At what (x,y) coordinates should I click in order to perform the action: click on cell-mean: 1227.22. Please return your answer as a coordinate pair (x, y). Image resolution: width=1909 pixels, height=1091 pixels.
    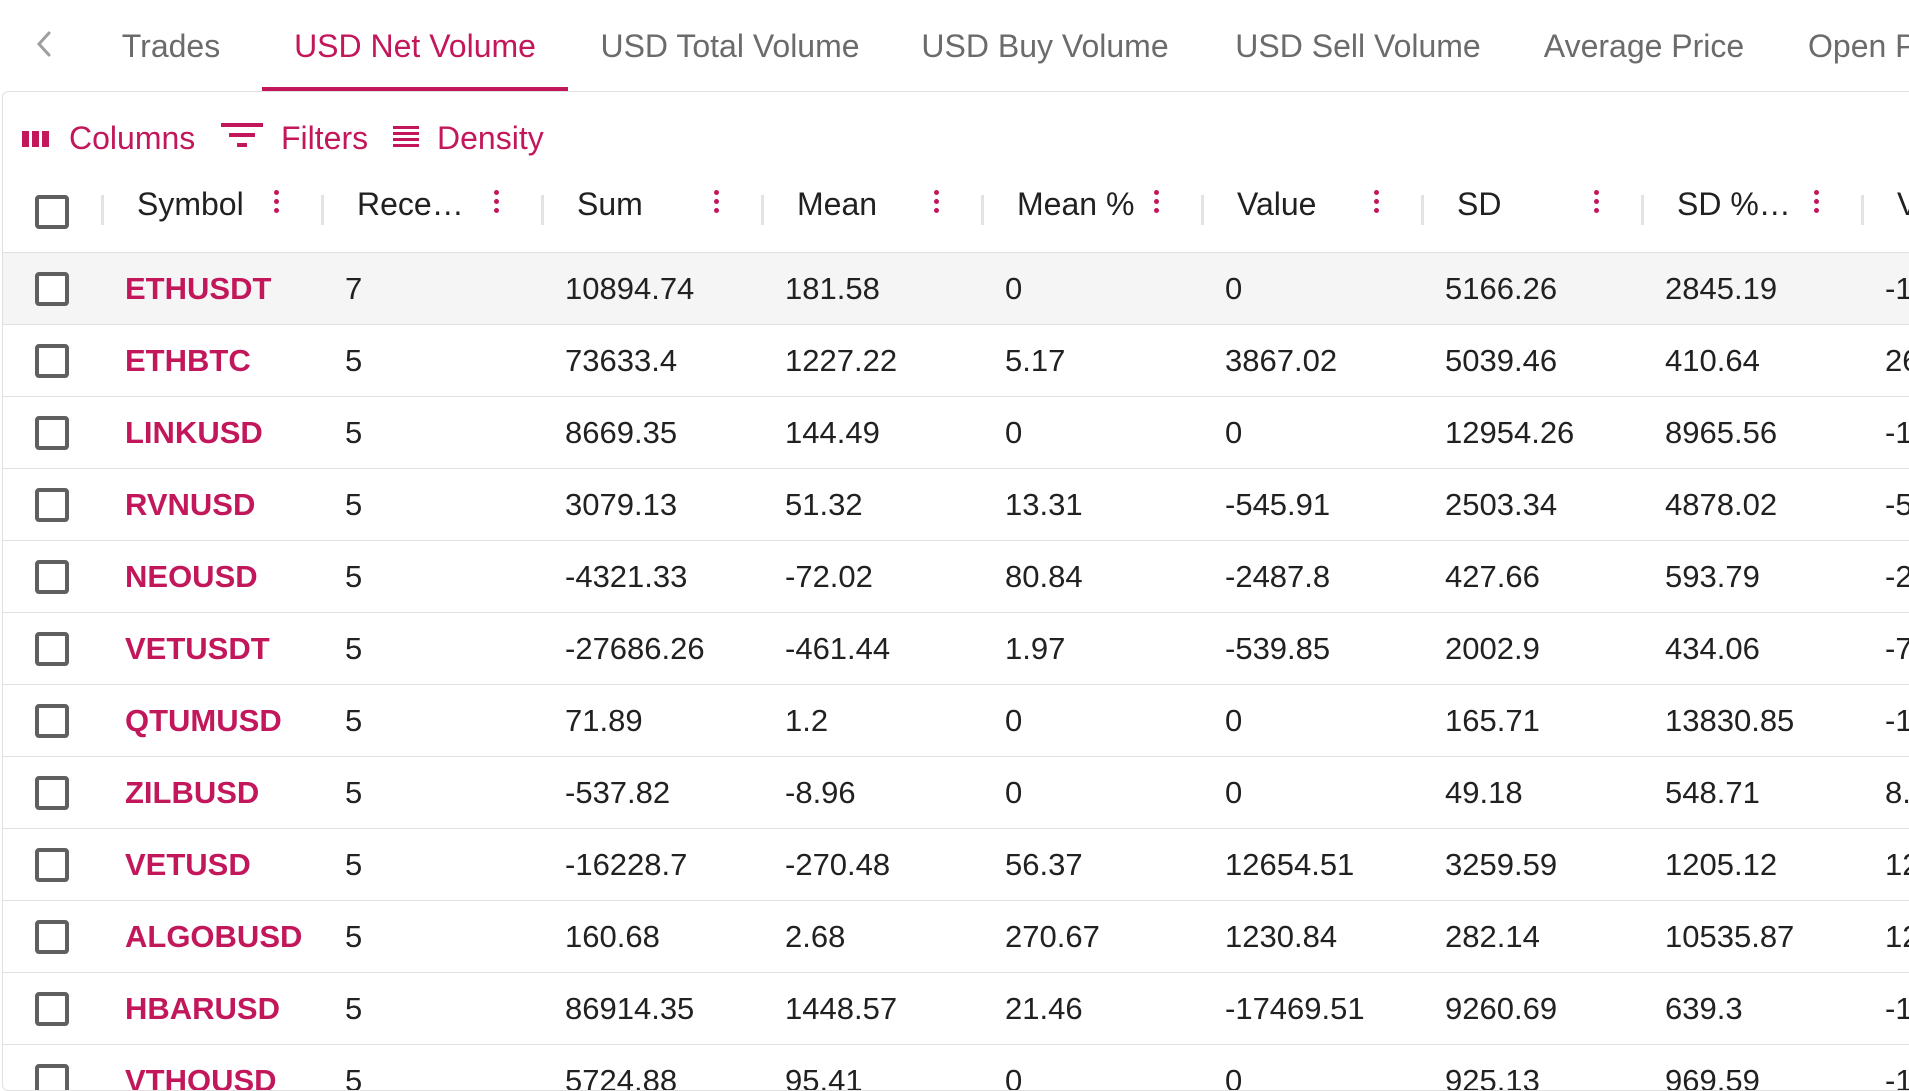
    Looking at the image, I should click on (841, 360).